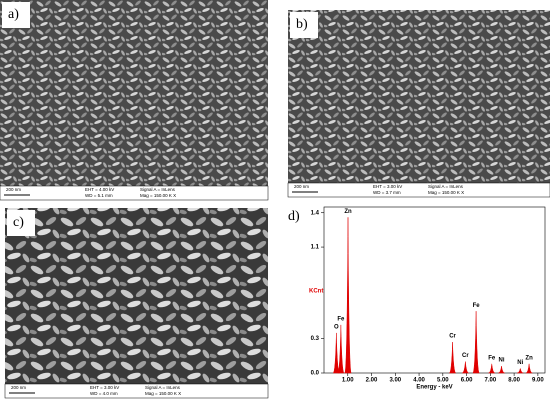 The height and width of the screenshot is (408, 550). I want to click on y-tick-label: 1.1, so click(315, 248).